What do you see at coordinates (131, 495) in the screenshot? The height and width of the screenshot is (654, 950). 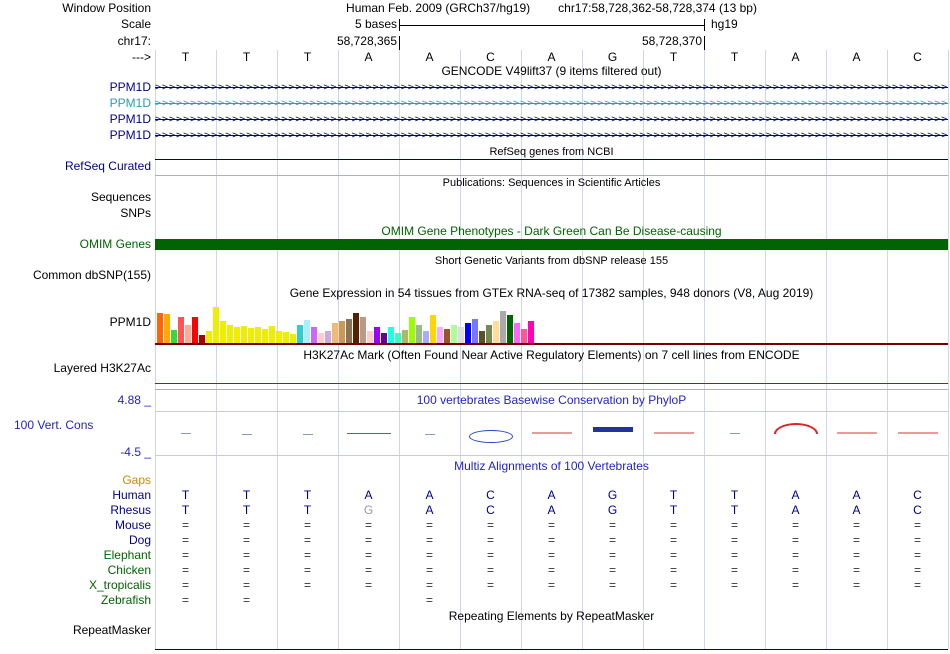 I see `species-label-human: Human` at bounding box center [131, 495].